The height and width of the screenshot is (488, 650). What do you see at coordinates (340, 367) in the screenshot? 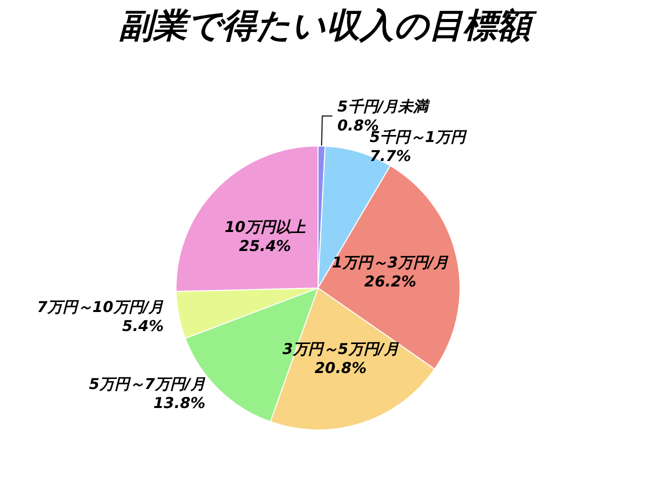
I see `data-label: 20.8%` at bounding box center [340, 367].